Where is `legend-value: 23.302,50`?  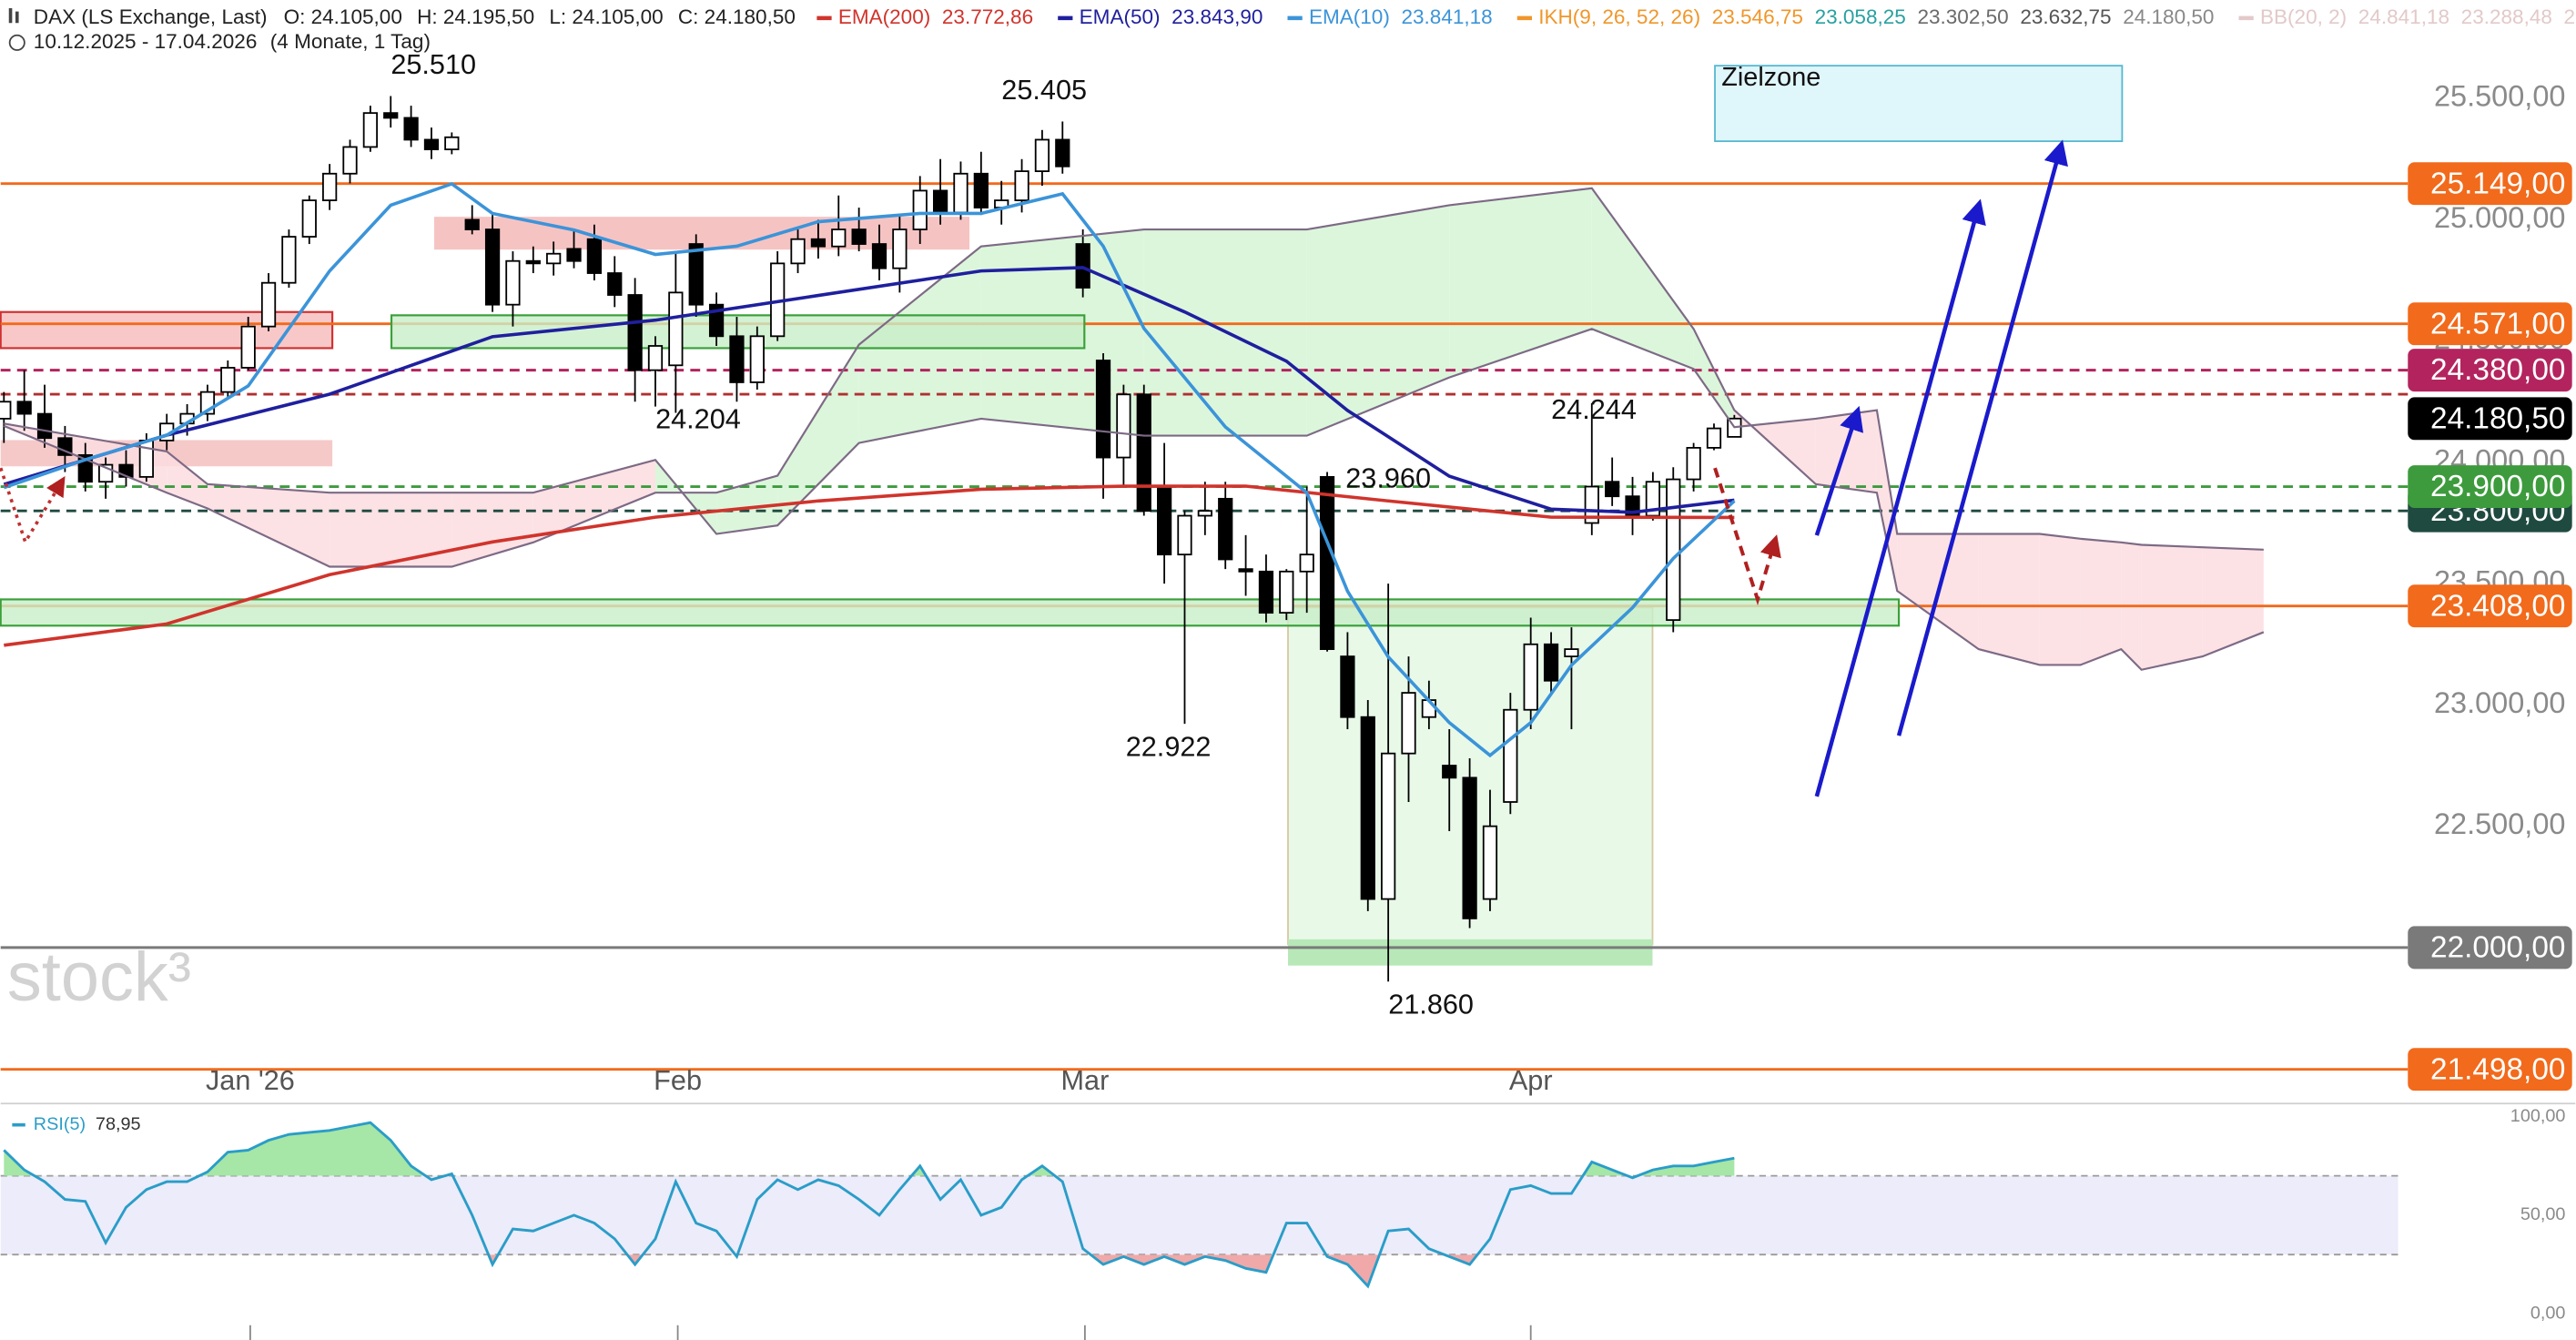
legend-value: 23.302,50 is located at coordinates (1962, 16).